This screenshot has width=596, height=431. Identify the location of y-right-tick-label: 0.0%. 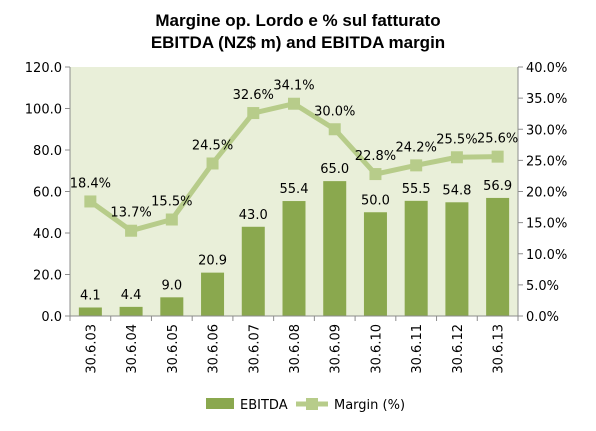
(542, 317).